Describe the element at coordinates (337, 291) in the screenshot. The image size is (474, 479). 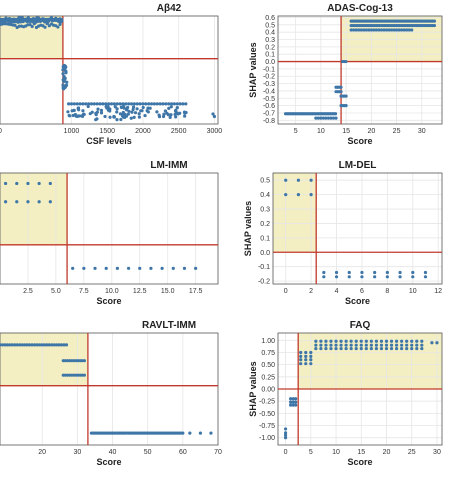
I see `x-tick-label: 4` at that location.